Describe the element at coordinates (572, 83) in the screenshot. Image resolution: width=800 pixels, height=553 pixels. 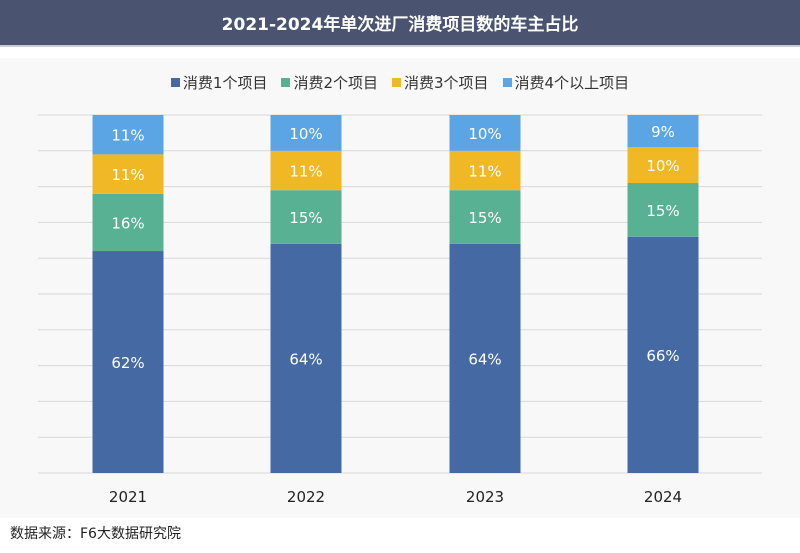
I see `legend-label: 消费4个以上项目` at that location.